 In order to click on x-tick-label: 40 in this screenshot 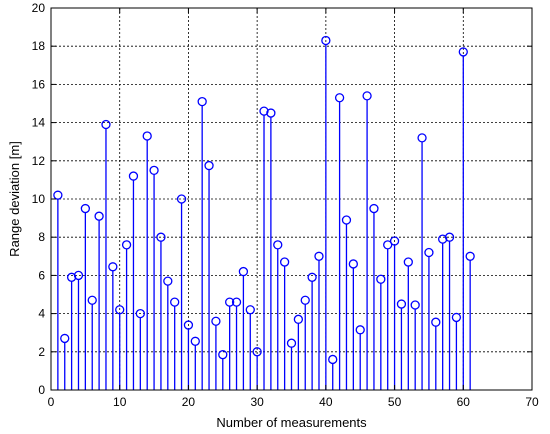, I will do `click(326, 402)`.